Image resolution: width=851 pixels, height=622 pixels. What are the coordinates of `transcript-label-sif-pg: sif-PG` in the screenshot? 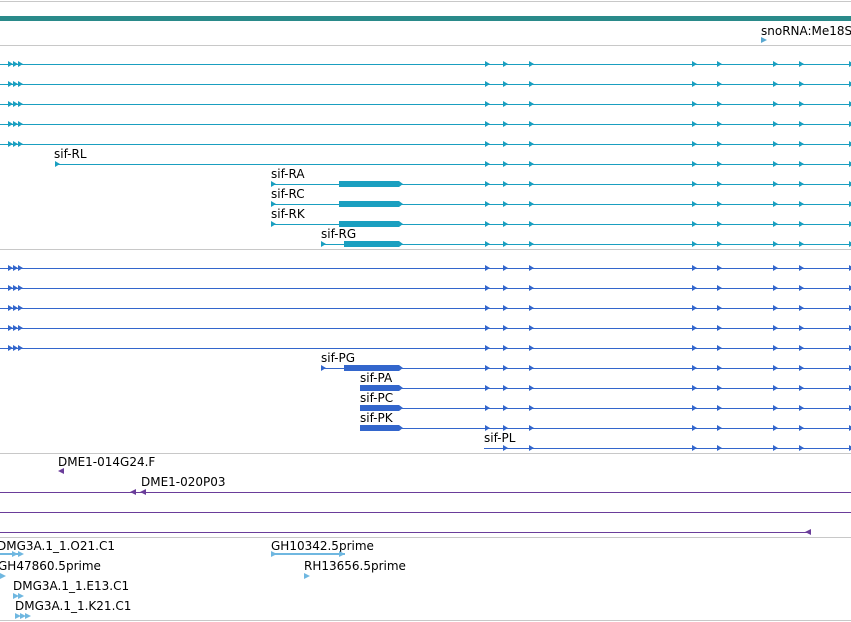 It's located at (338, 358).